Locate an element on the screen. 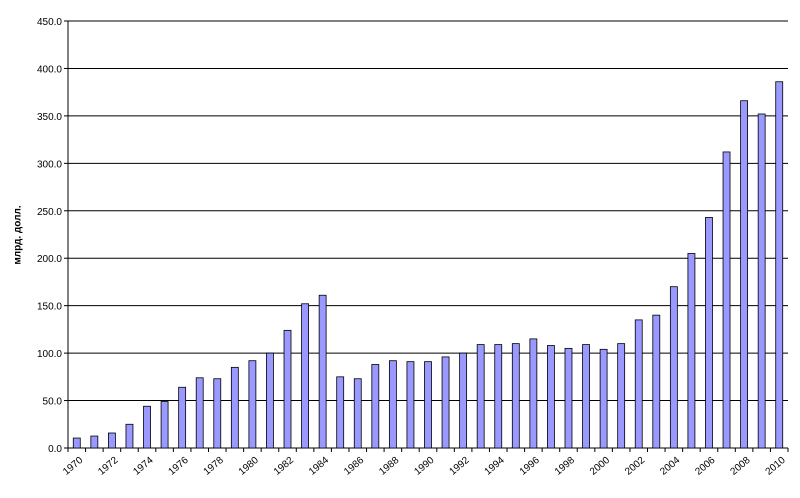 The height and width of the screenshot is (498, 800). x-tick-label: 1988 is located at coordinates (389, 466).